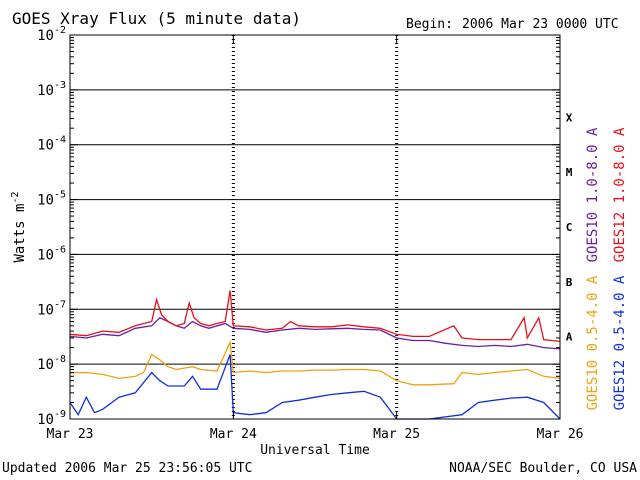  What do you see at coordinates (396, 434) in the screenshot?
I see `x-tick-label: Mar 25` at bounding box center [396, 434].